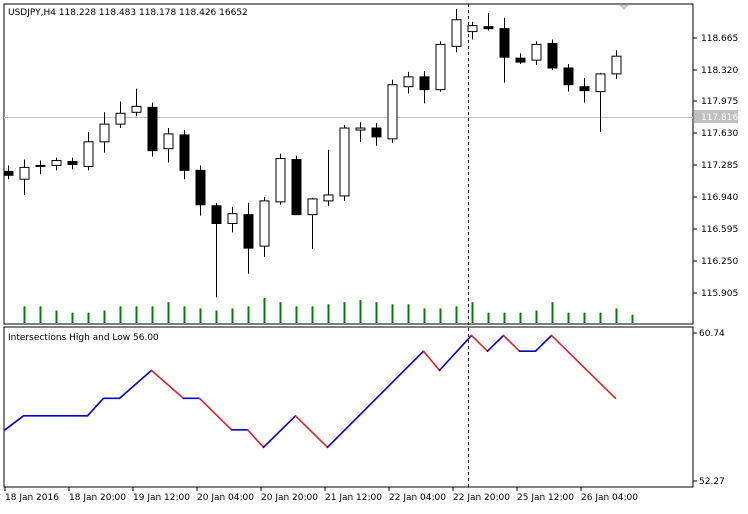 Image resolution: width=748 pixels, height=514 pixels. What do you see at coordinates (32, 498) in the screenshot?
I see `time-tick-label: 18 Jan 2016` at bounding box center [32, 498].